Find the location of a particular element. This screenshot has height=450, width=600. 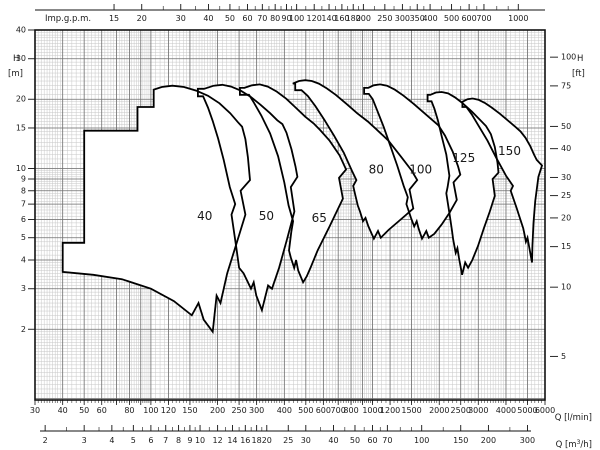

tick-label-m3h: 16 is located at coordinates (245, 440).